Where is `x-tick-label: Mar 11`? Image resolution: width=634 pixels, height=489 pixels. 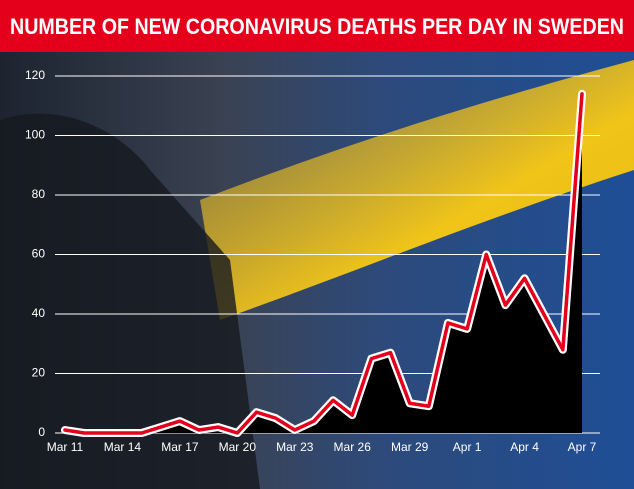 x-tick-label: Mar 11 is located at coordinates (65, 447).